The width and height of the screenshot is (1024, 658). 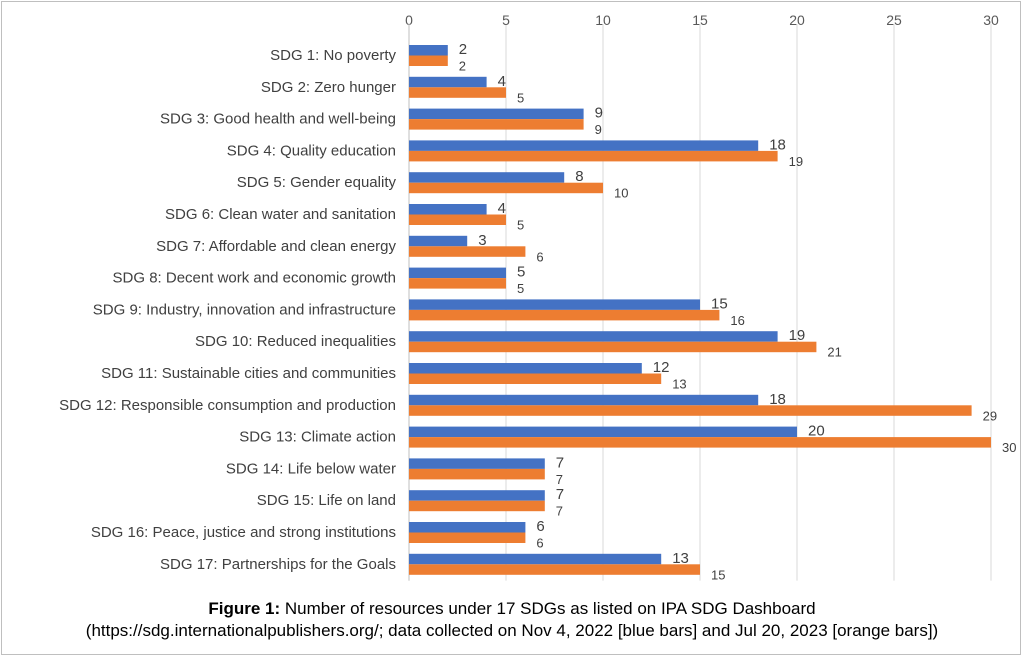 I want to click on category-label: SDG 6: Clean water and sanitation, so click(x=280, y=214).